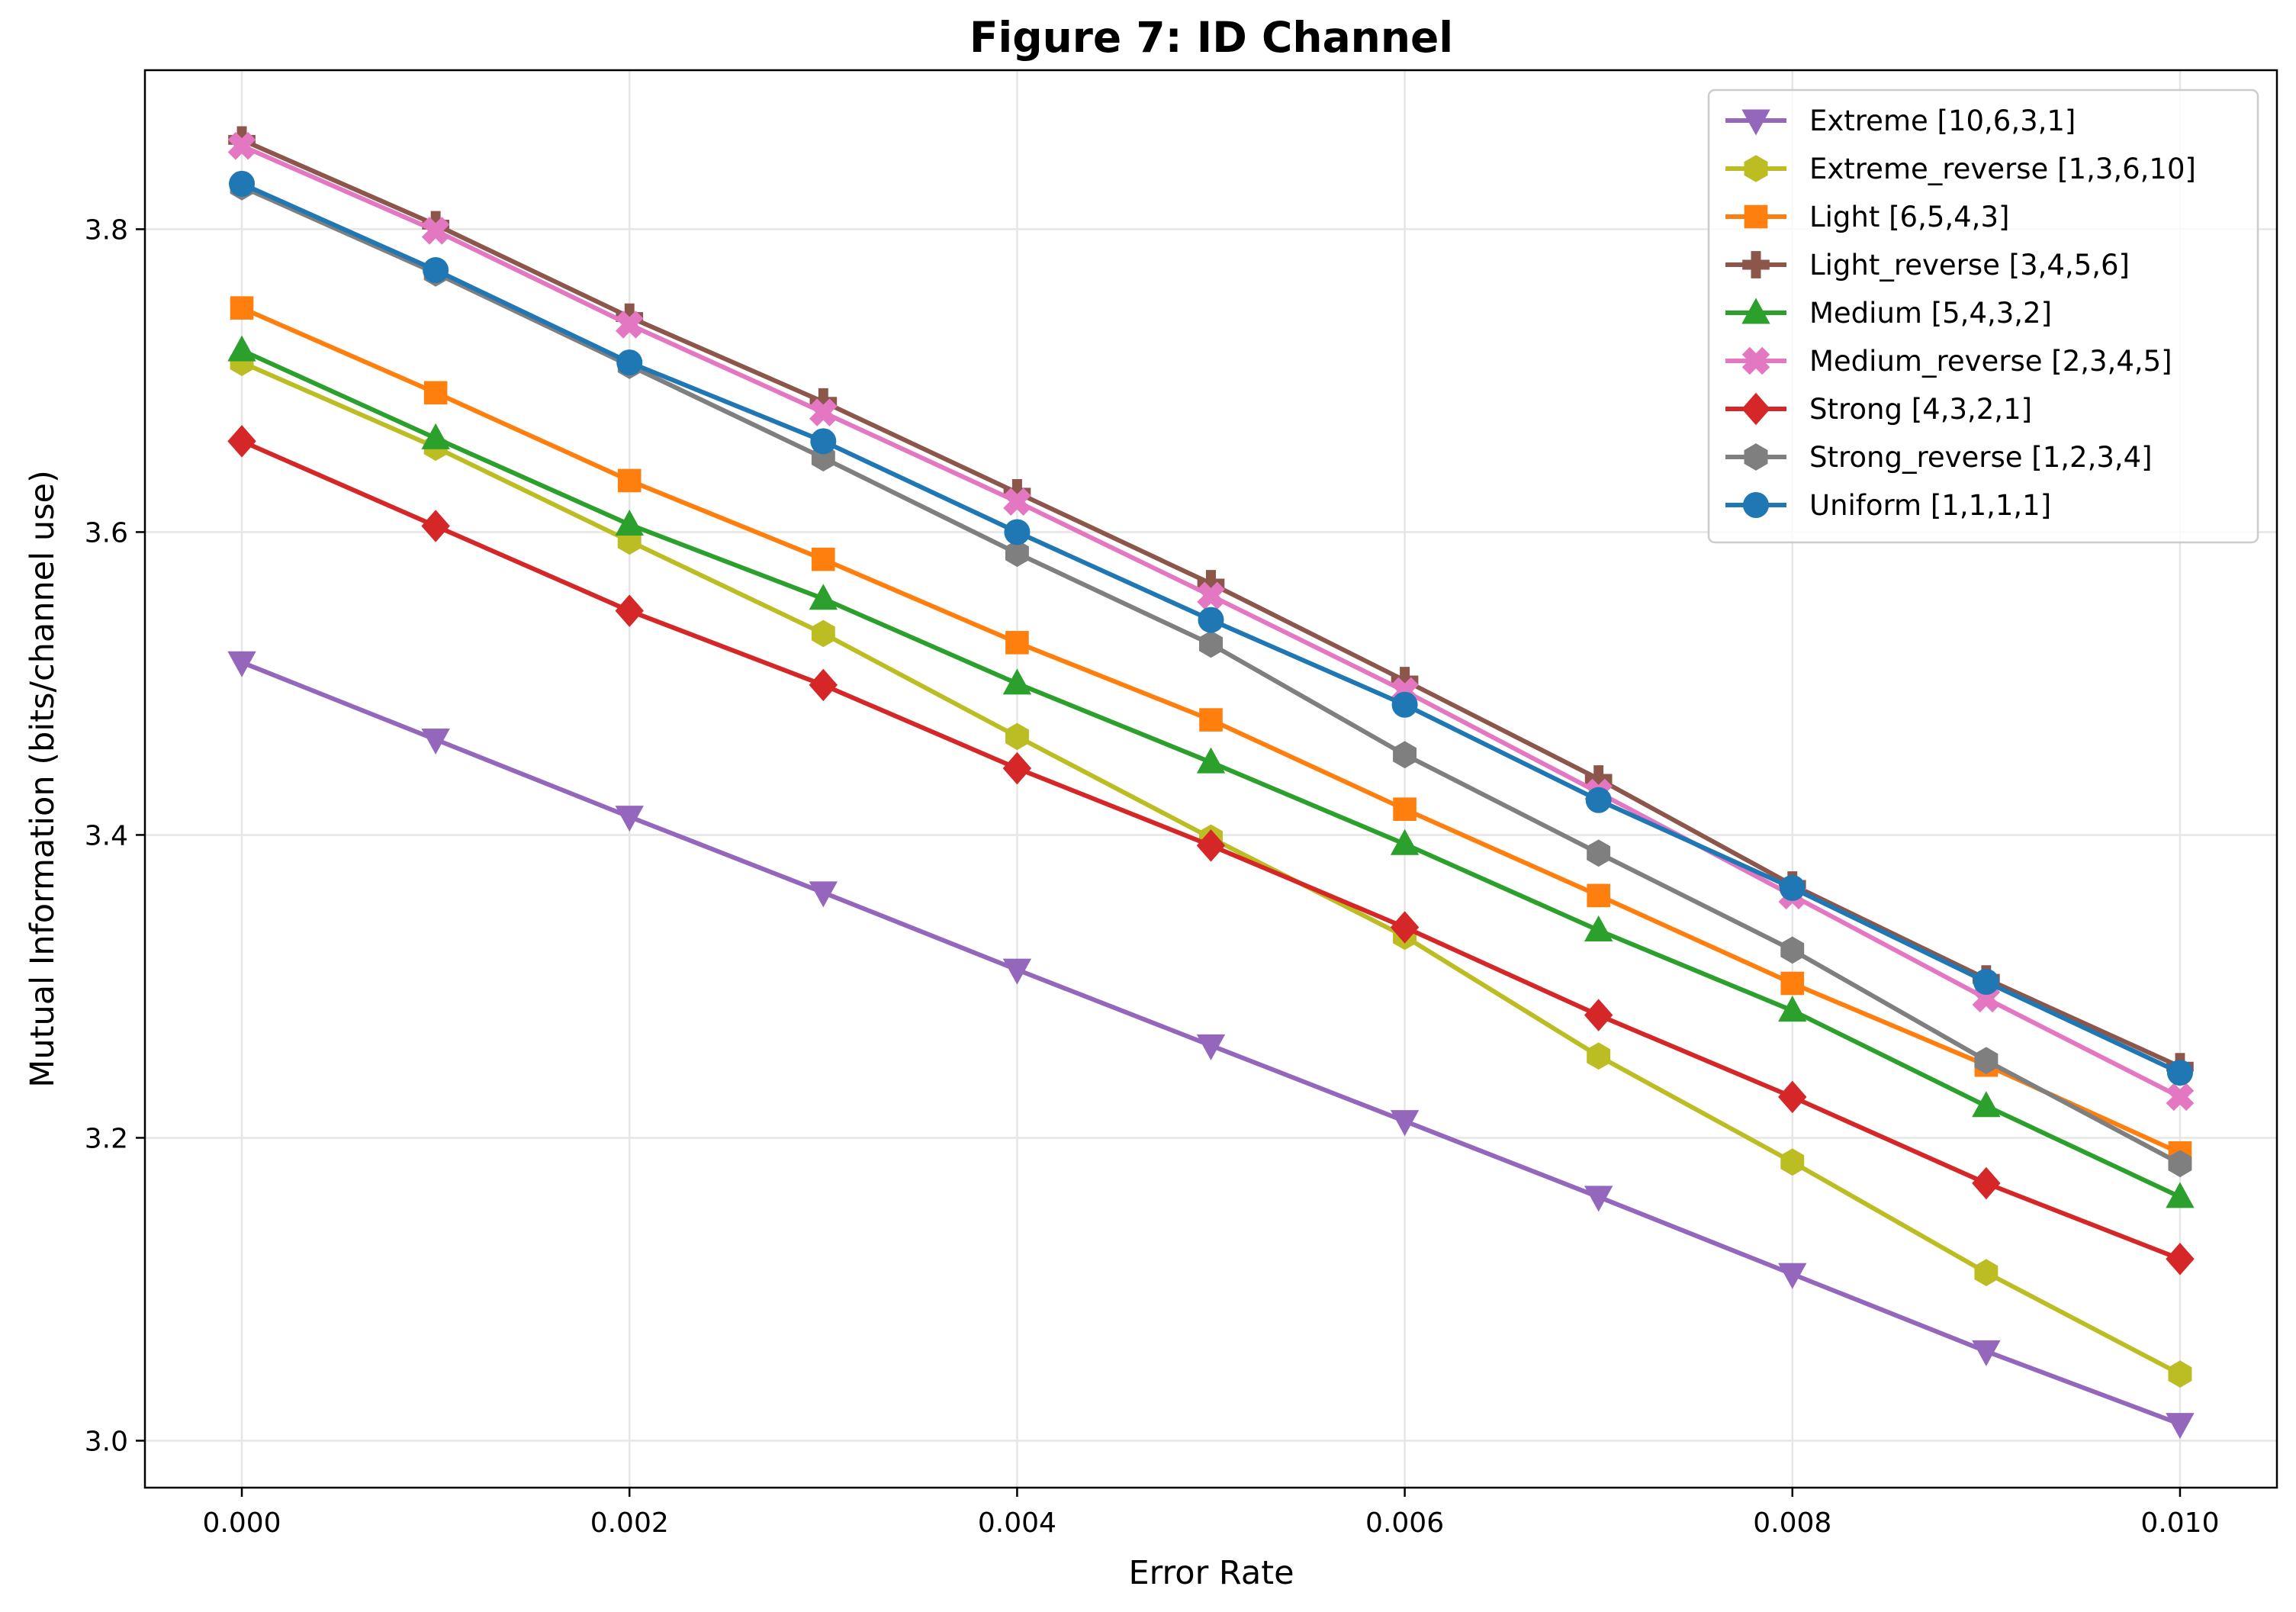 This screenshot has width=2296, height=1612. I want to click on legend-item: Extreme [10,6,3,1], so click(1900, 121).